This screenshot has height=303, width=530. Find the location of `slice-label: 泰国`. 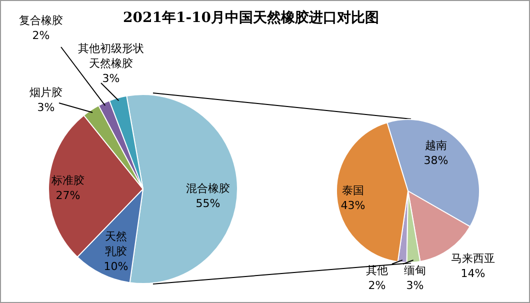

slice-label: 泰国 is located at coordinates (353, 190).